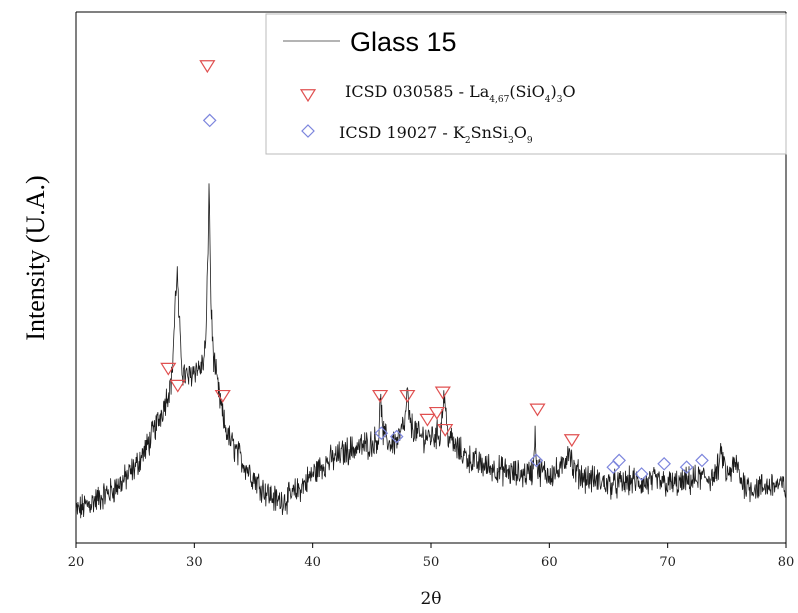 This screenshot has height=613, width=798. Describe the element at coordinates (560, 100) in the screenshot. I see `la-sub3: 3` at that location.